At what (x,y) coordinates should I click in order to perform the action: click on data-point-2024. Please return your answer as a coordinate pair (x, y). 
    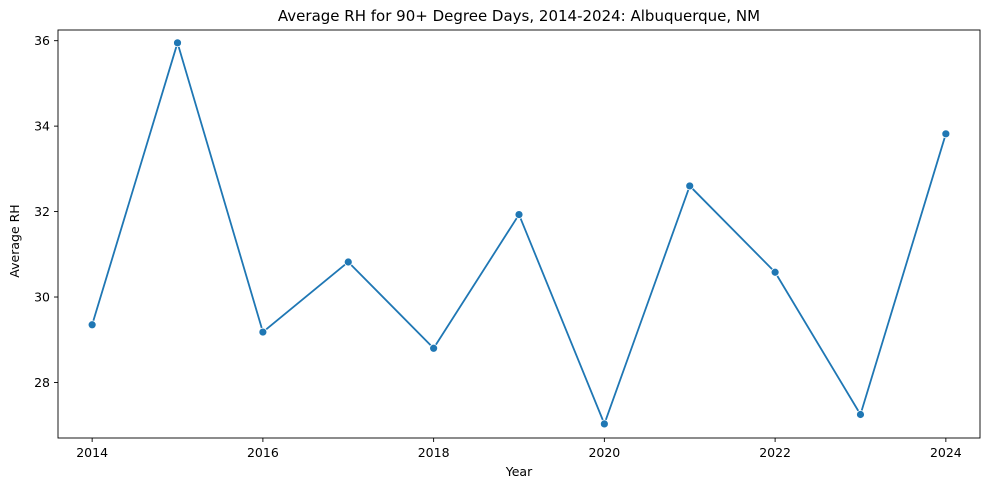
    Looking at the image, I should click on (946, 134).